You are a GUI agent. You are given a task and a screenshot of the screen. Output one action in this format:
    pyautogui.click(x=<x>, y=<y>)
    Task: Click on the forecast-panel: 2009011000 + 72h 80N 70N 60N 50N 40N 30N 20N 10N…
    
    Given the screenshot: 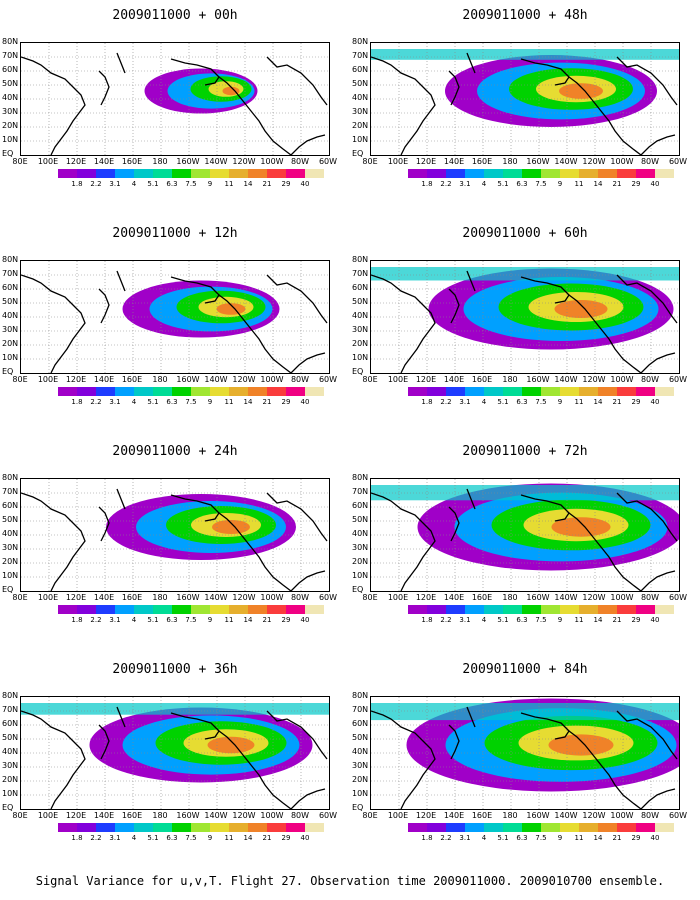 What is the action you would take?
    pyautogui.click(x=521, y=551)
    